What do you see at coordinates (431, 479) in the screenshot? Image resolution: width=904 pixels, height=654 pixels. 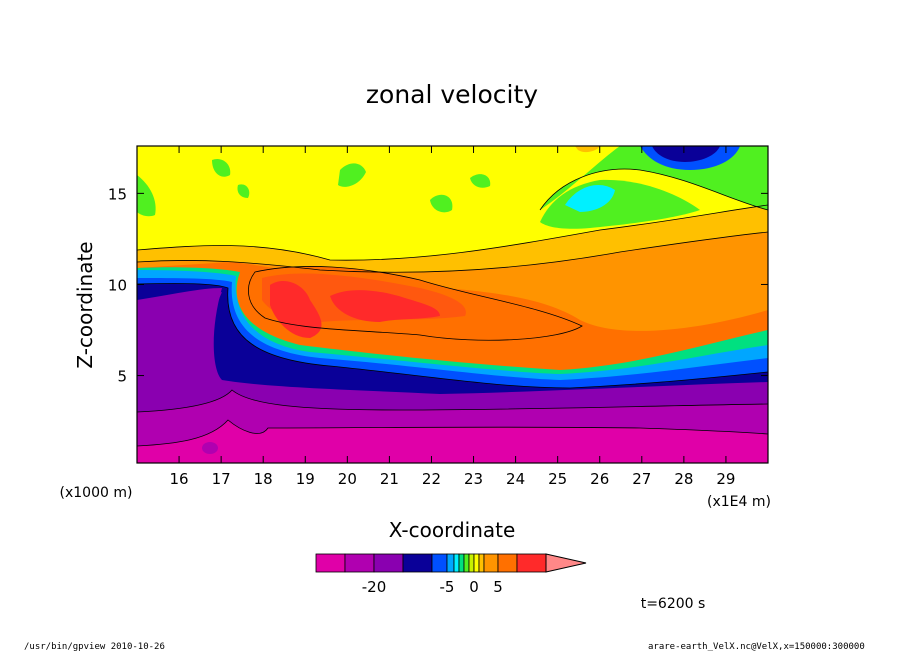 I see `x-tick-label: 22` at bounding box center [431, 479].